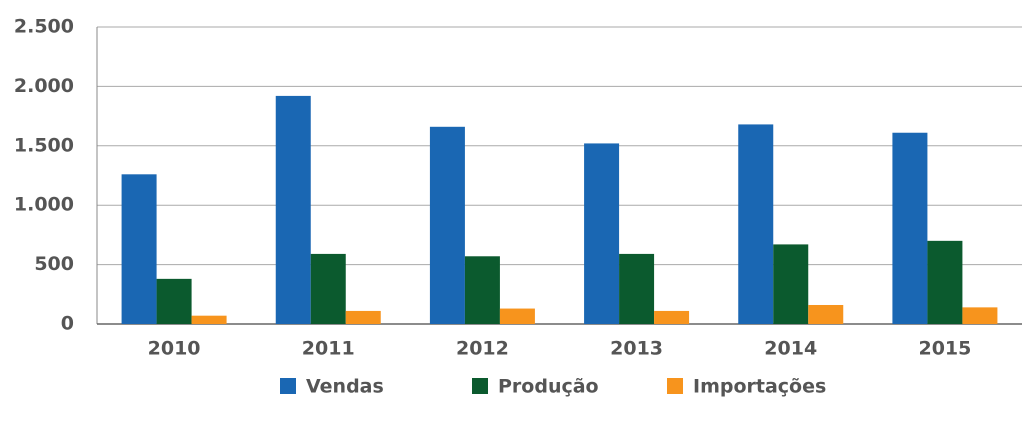  Describe the element at coordinates (482, 349) in the screenshot. I see `x-tick-label: 2012` at that location.